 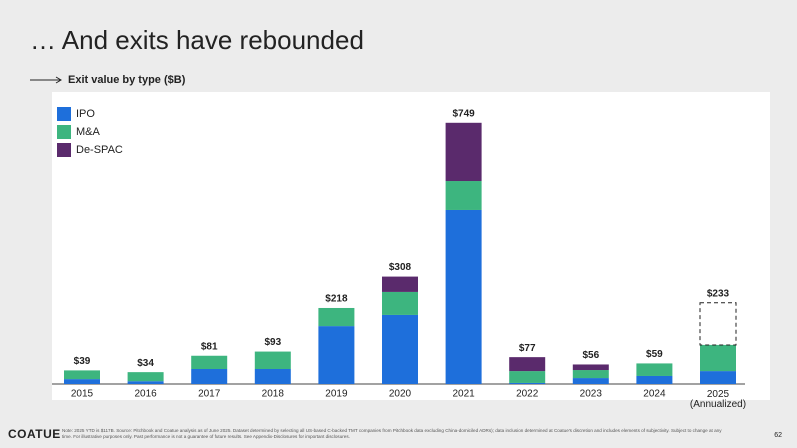 I want to click on x-tick-label: 2023, so click(x=591, y=394).